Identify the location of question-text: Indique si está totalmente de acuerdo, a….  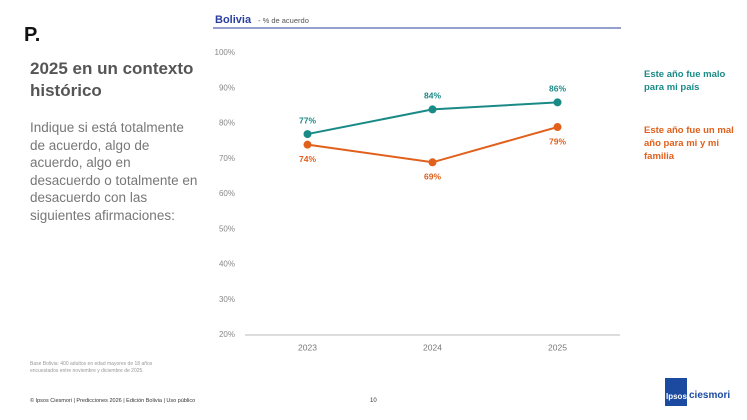
(114, 171).